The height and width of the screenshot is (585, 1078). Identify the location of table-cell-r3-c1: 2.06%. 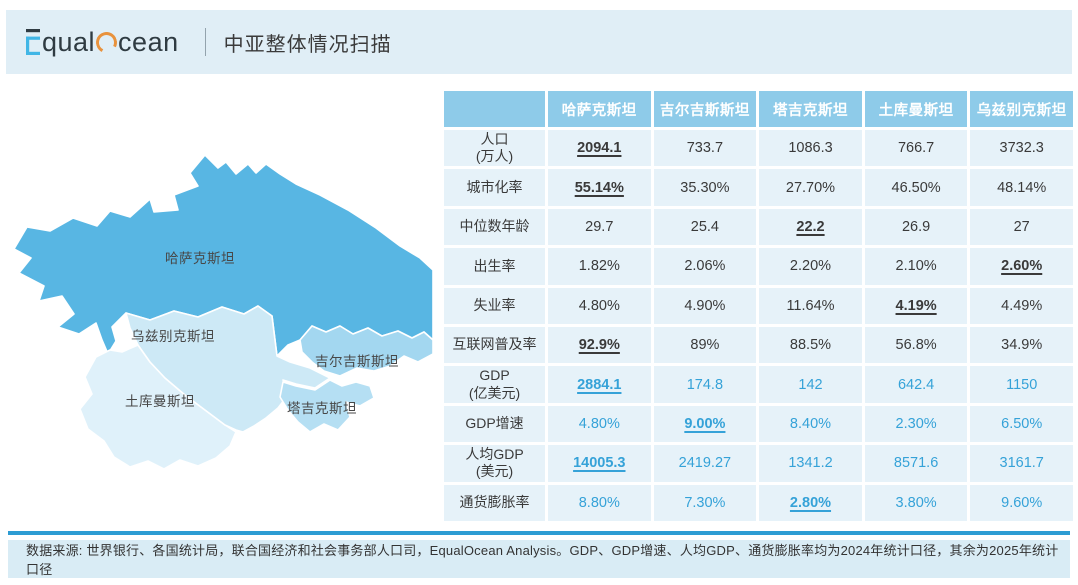
(705, 266).